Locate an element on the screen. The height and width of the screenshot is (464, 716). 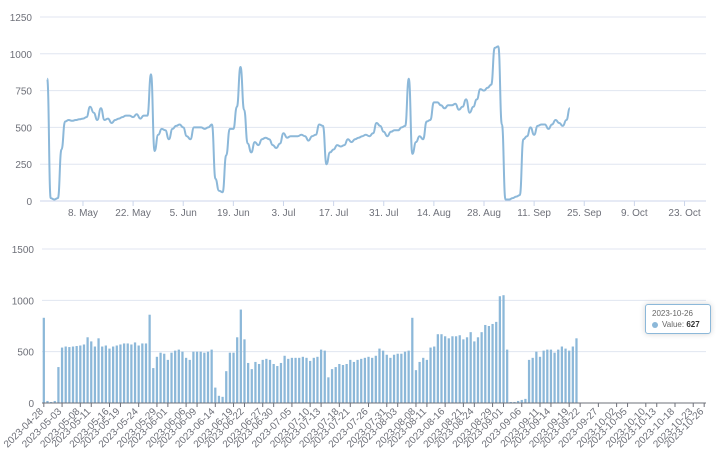
x-tick-label: 17. Jul is located at coordinates (333, 213).